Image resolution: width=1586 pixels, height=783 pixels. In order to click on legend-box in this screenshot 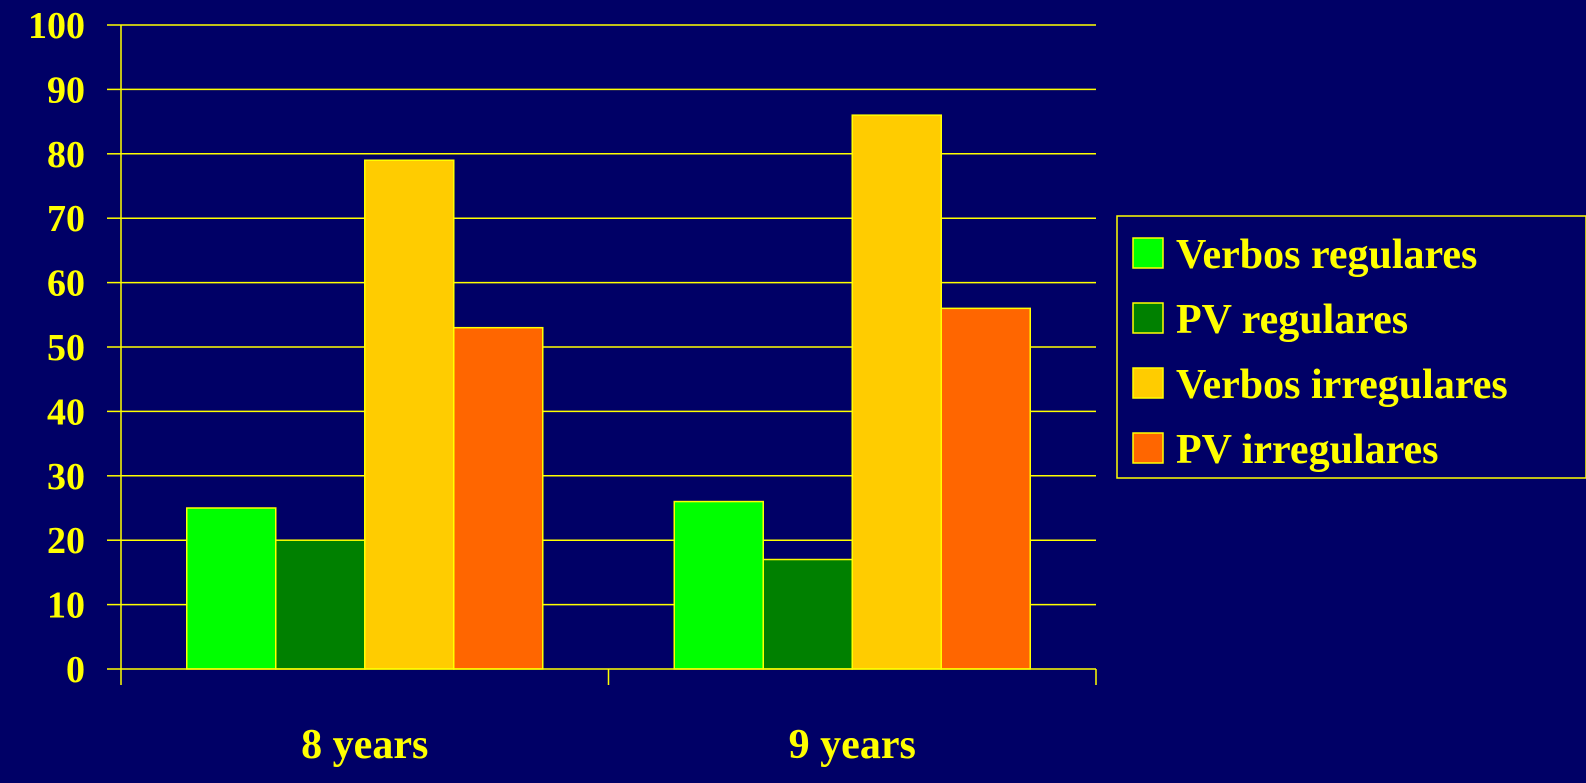, I will do `click(1351, 347)`.